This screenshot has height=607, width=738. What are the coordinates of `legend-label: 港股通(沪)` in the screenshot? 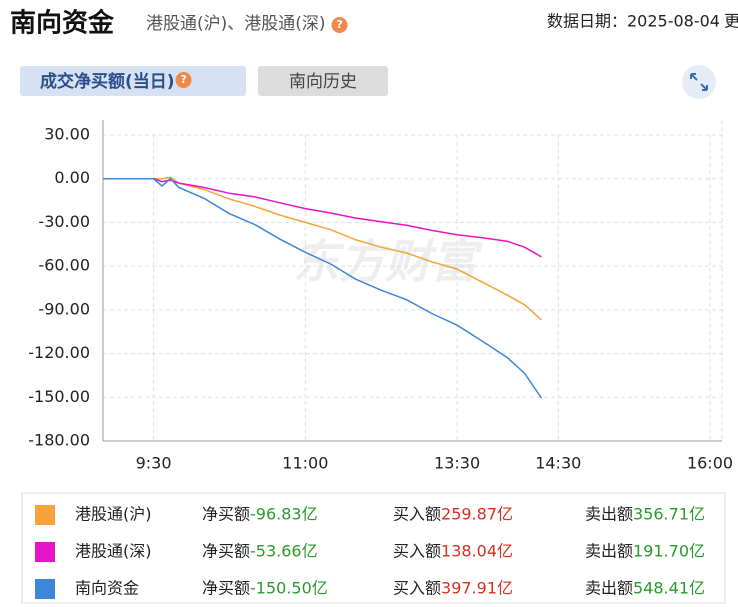 It's located at (113, 514).